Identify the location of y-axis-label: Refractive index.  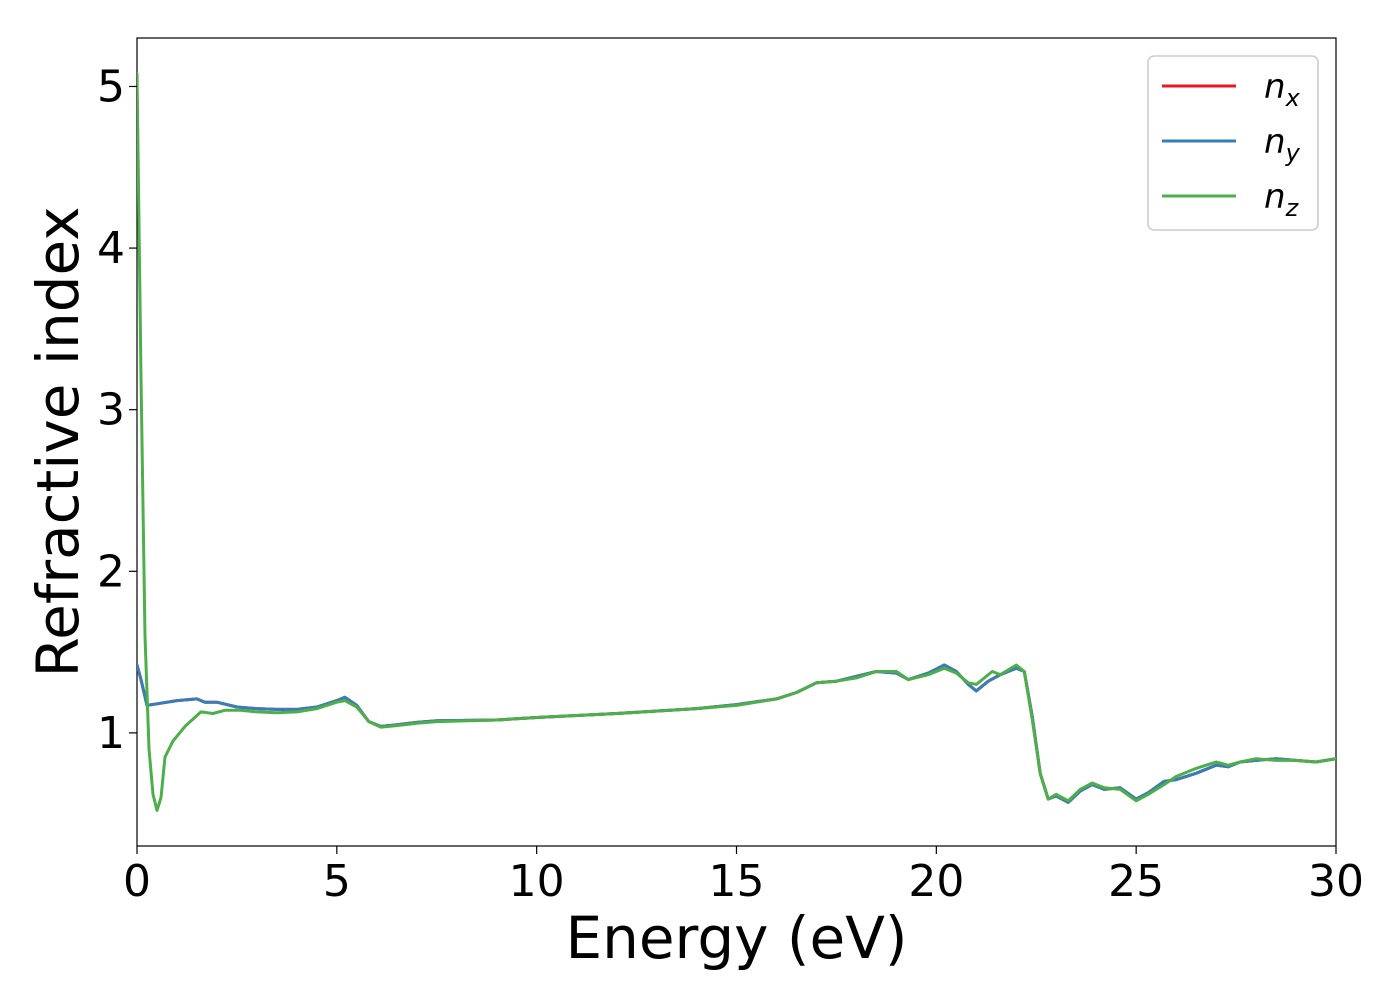
(58, 441).